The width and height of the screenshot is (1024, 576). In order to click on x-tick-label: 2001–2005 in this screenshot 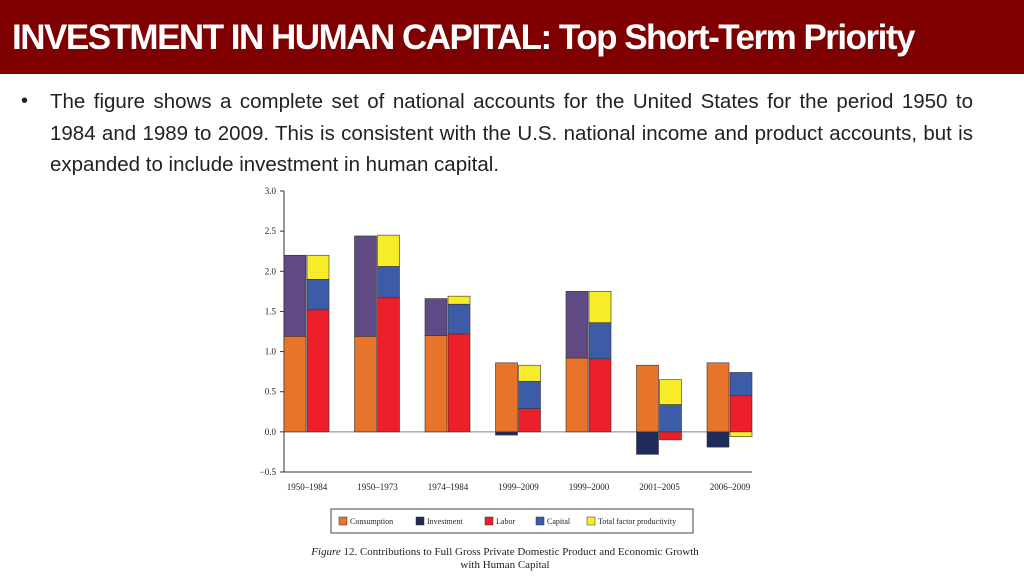, I will do `click(659, 487)`.